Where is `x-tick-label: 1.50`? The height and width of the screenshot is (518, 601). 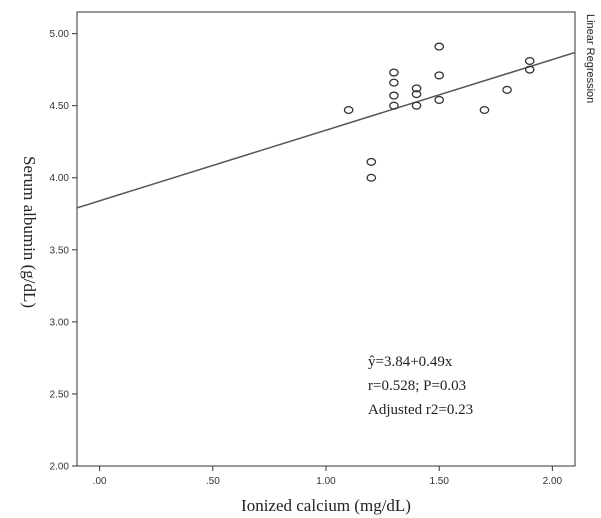
x-tick-label: 1.50 is located at coordinates (439, 481).